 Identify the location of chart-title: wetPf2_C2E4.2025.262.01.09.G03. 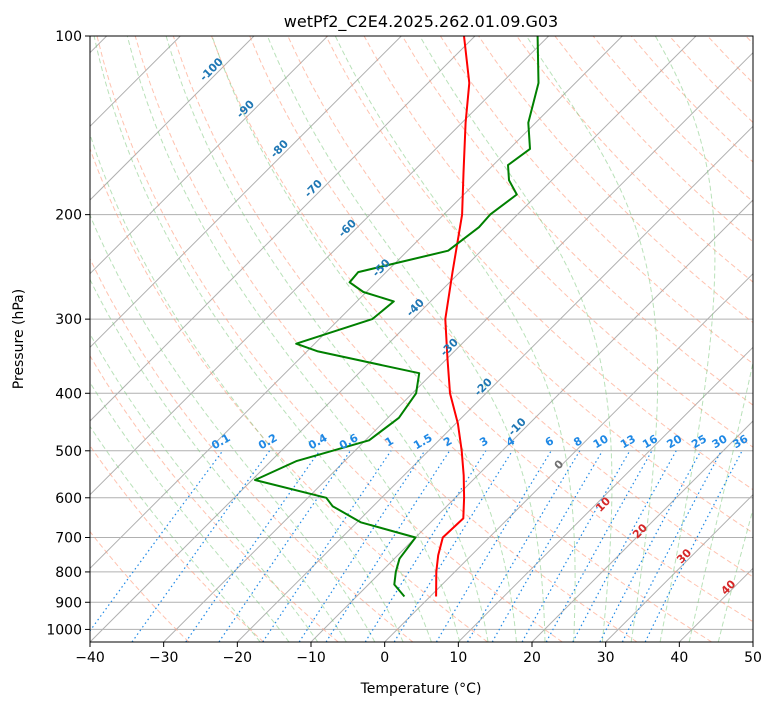
(421, 22).